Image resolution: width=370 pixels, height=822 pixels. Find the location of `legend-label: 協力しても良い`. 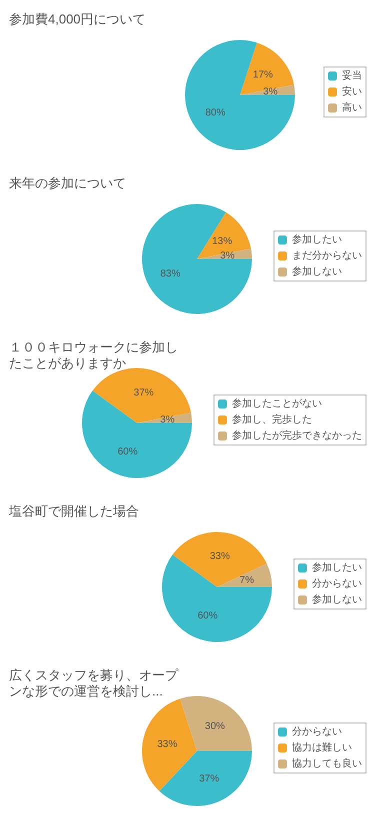

legend-label: 協力しても良い is located at coordinates (327, 764).